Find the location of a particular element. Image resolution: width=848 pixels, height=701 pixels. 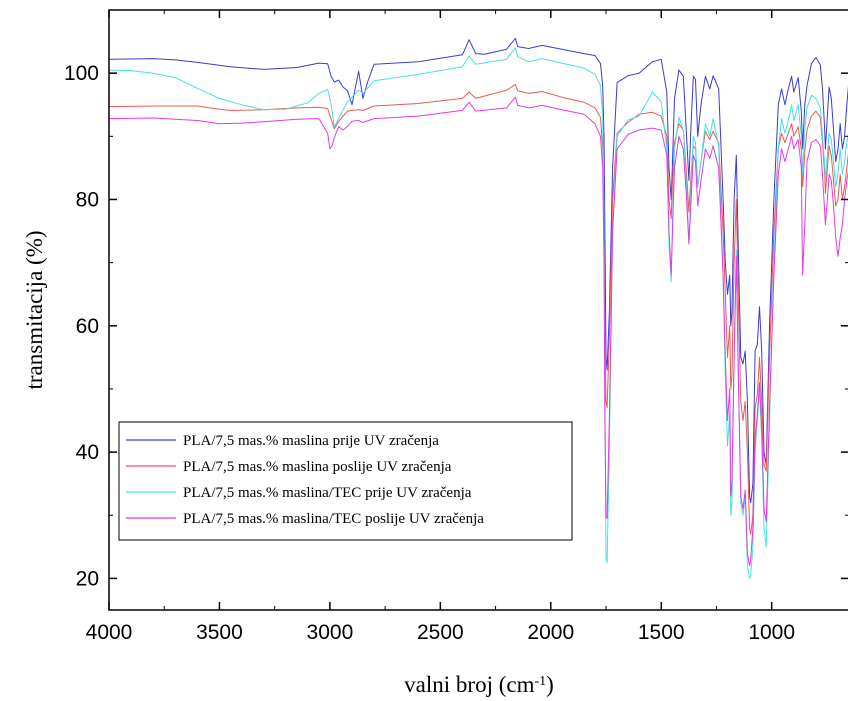

x-tick-label: 1000 is located at coordinates (771, 632).